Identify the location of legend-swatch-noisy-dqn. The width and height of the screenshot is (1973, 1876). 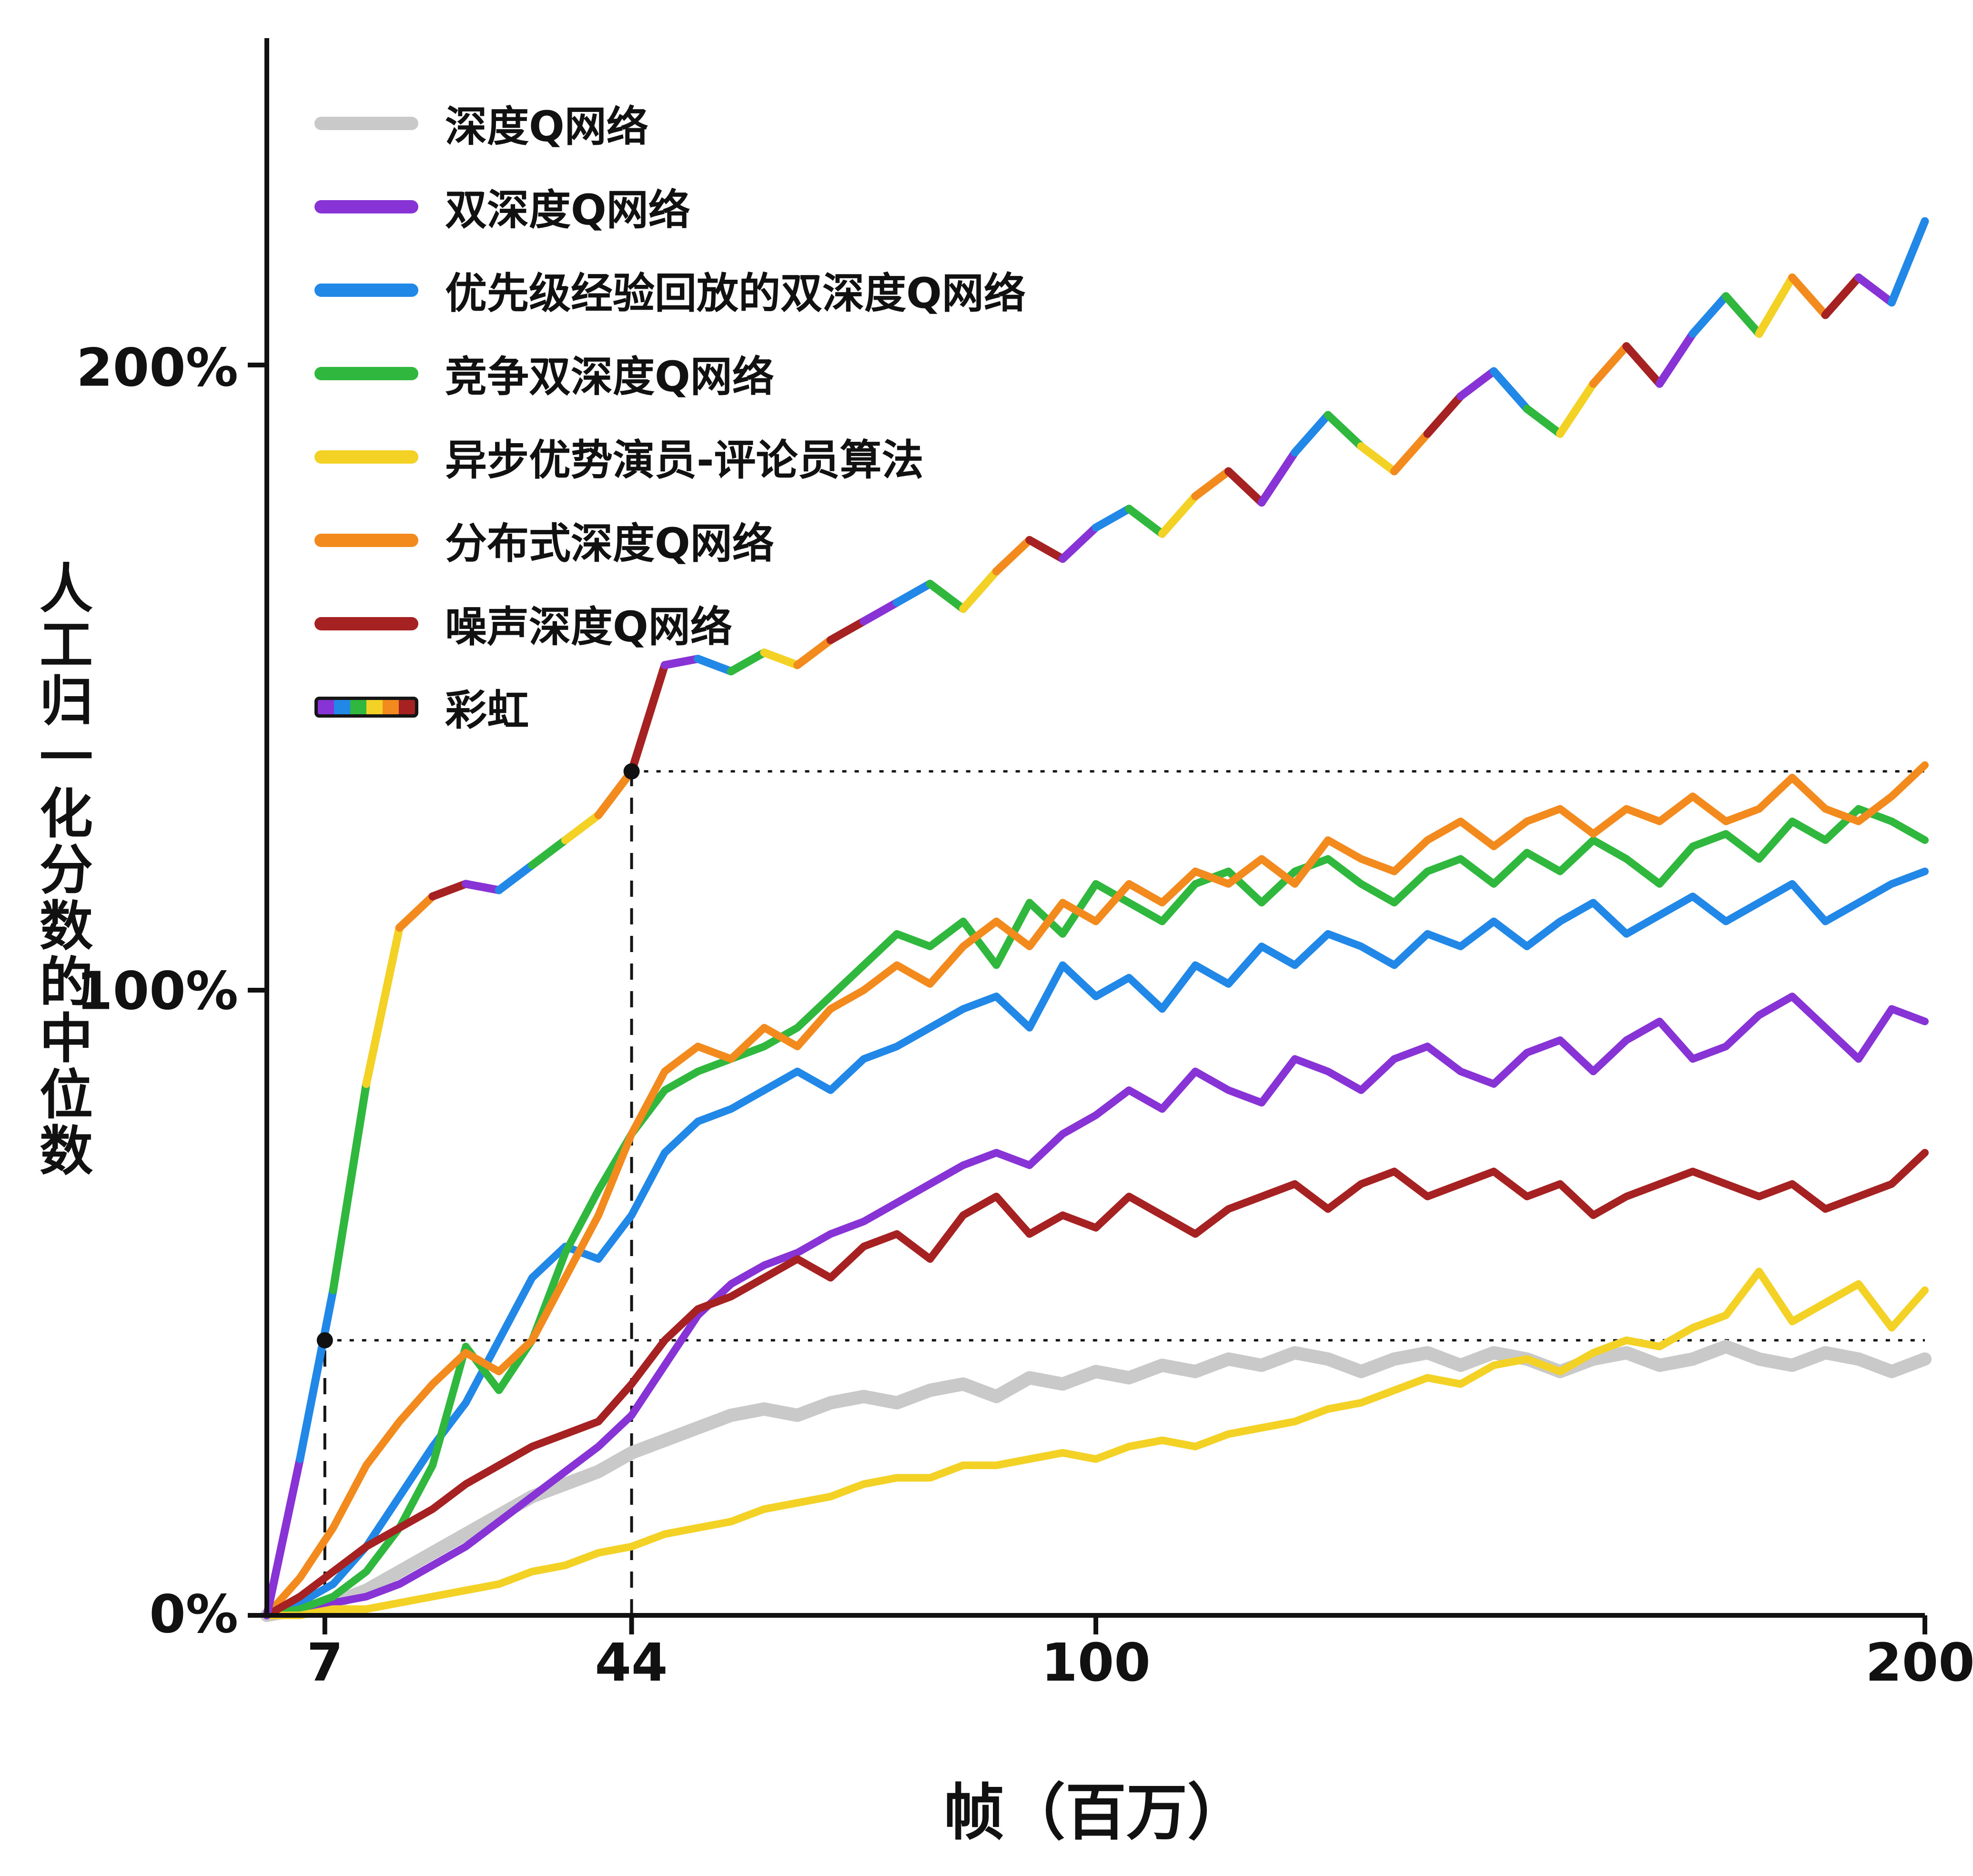
(366, 623).